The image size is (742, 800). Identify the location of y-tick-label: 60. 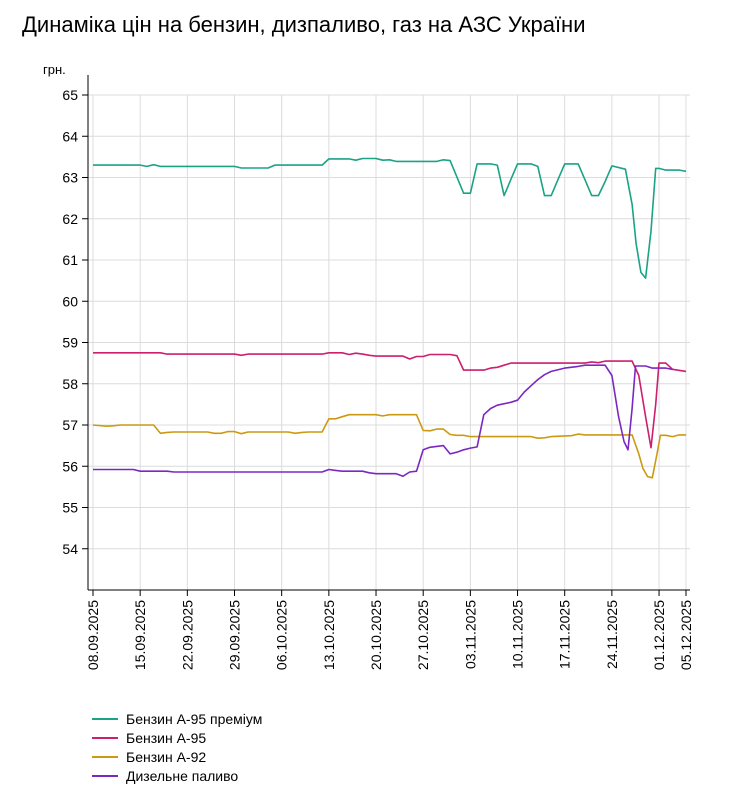
(70, 301).